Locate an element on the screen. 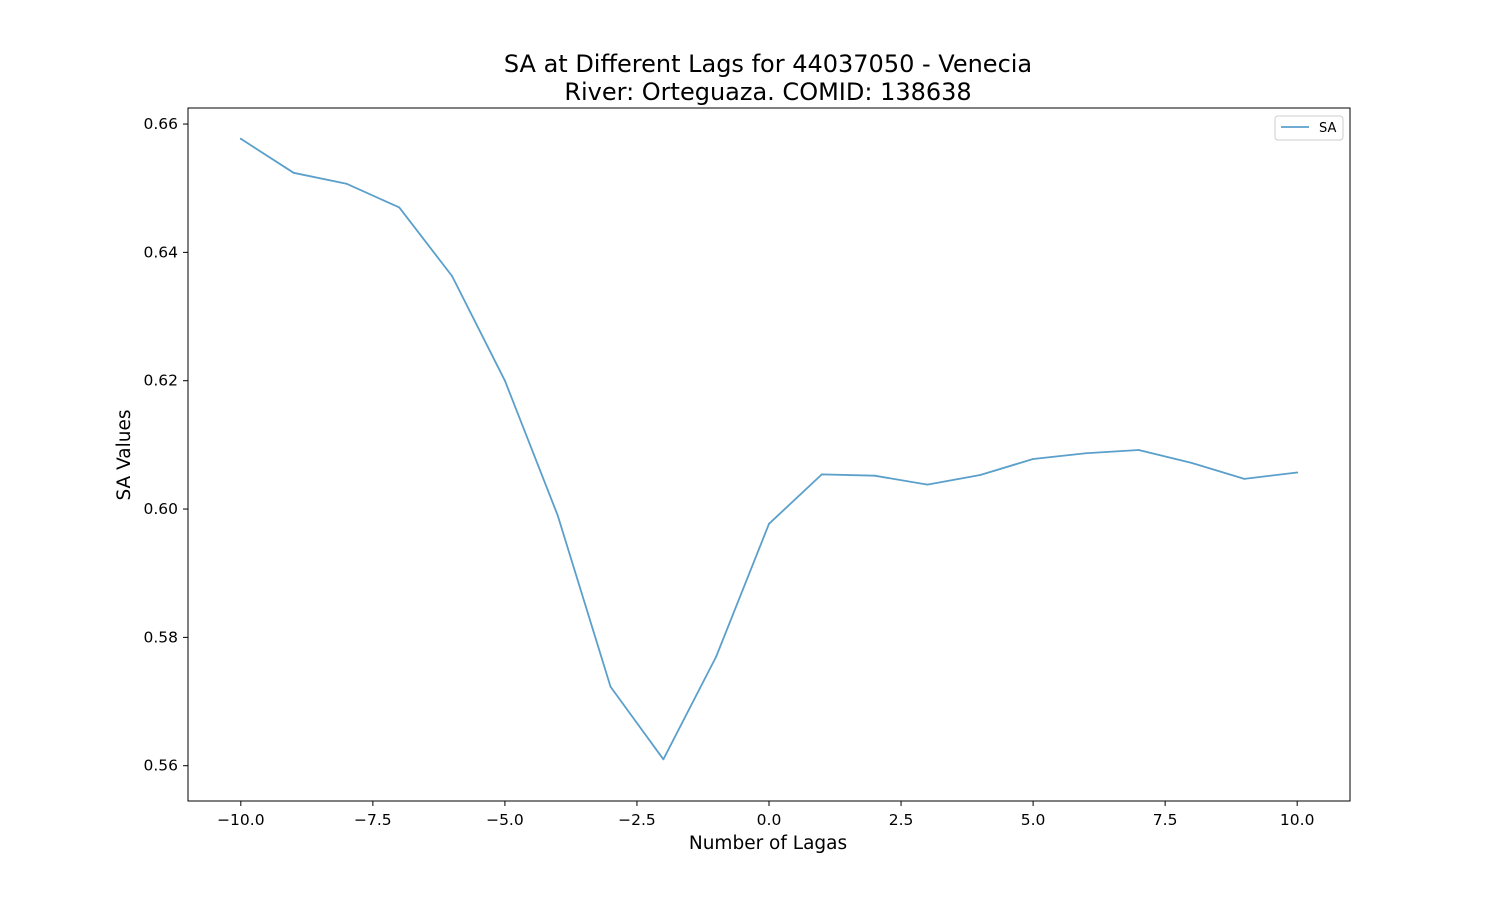  x-tick-label: 2.5 is located at coordinates (901, 820).